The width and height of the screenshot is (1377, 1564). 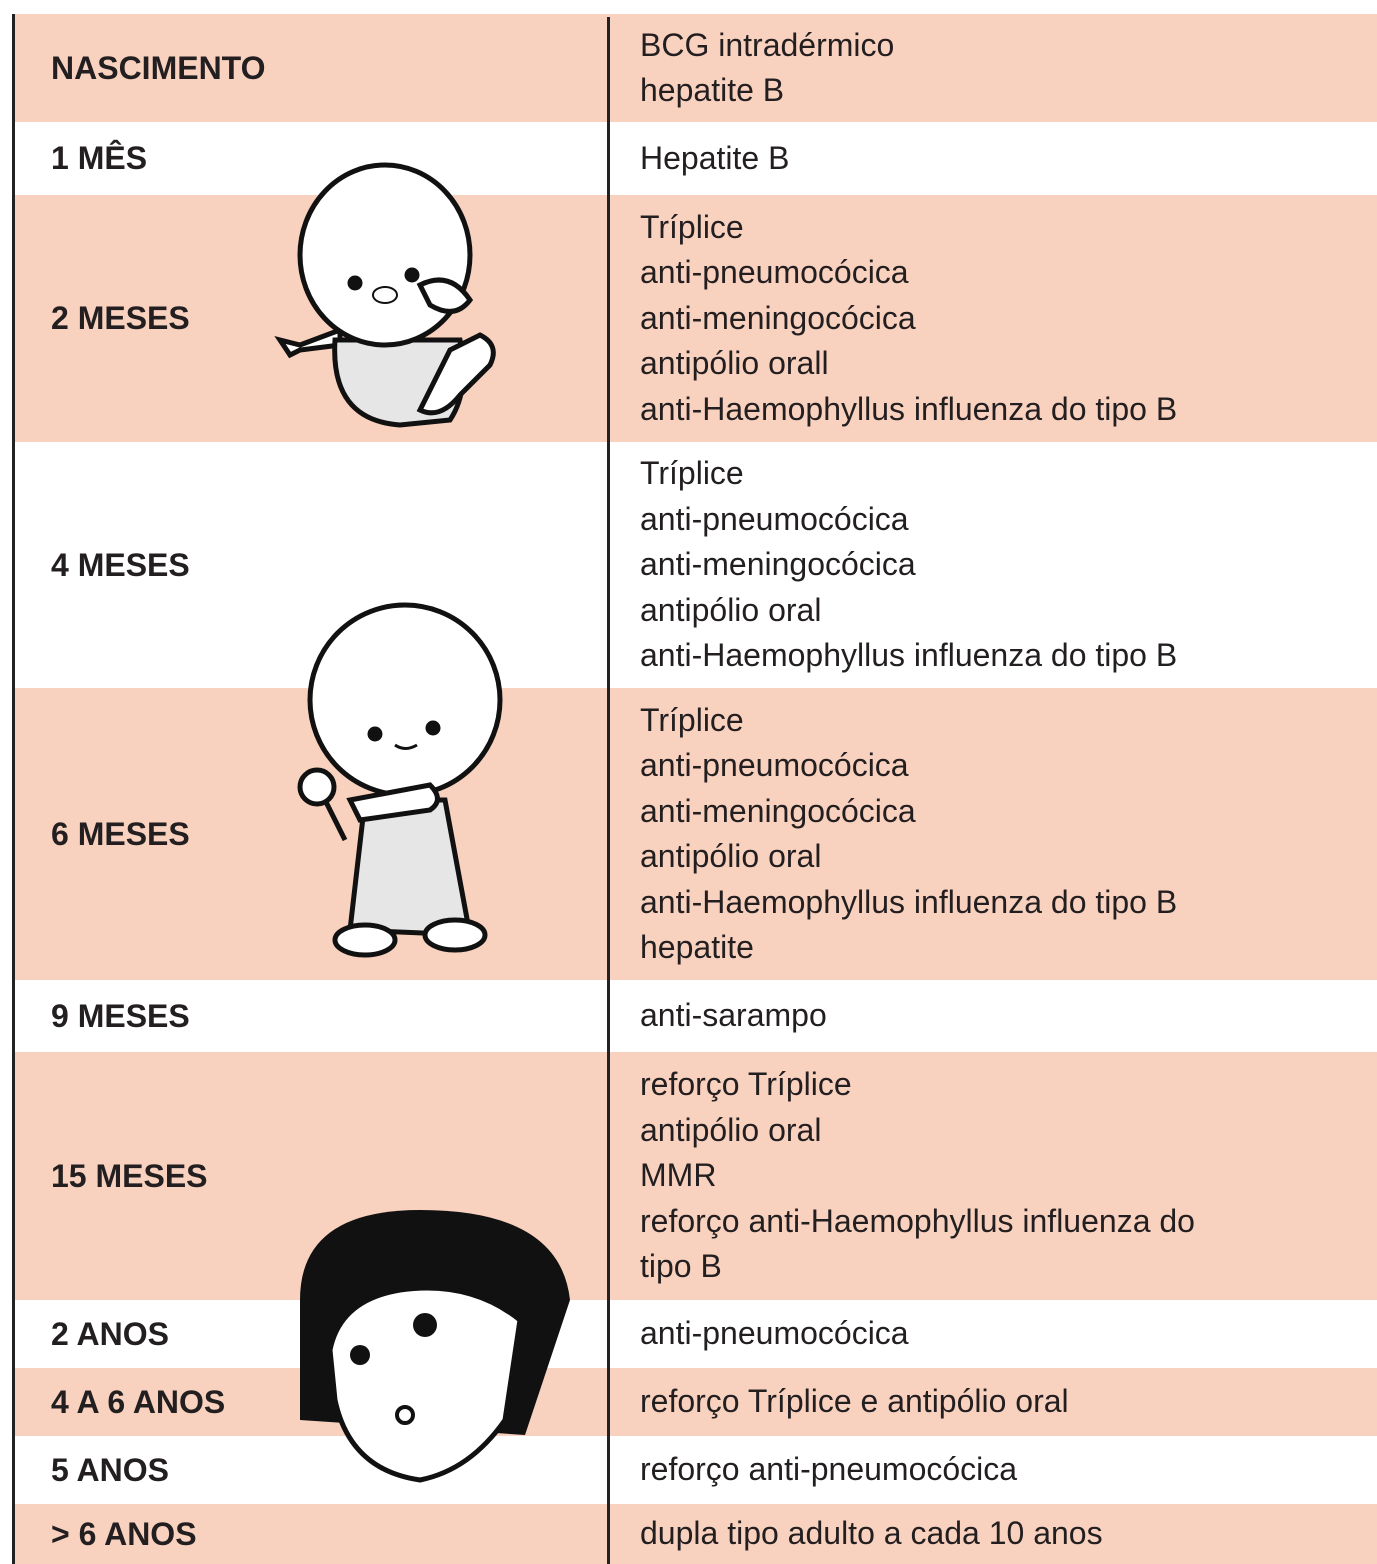 What do you see at coordinates (1008, 158) in the screenshot?
I see `vaccine-cell: Hepatite B` at bounding box center [1008, 158].